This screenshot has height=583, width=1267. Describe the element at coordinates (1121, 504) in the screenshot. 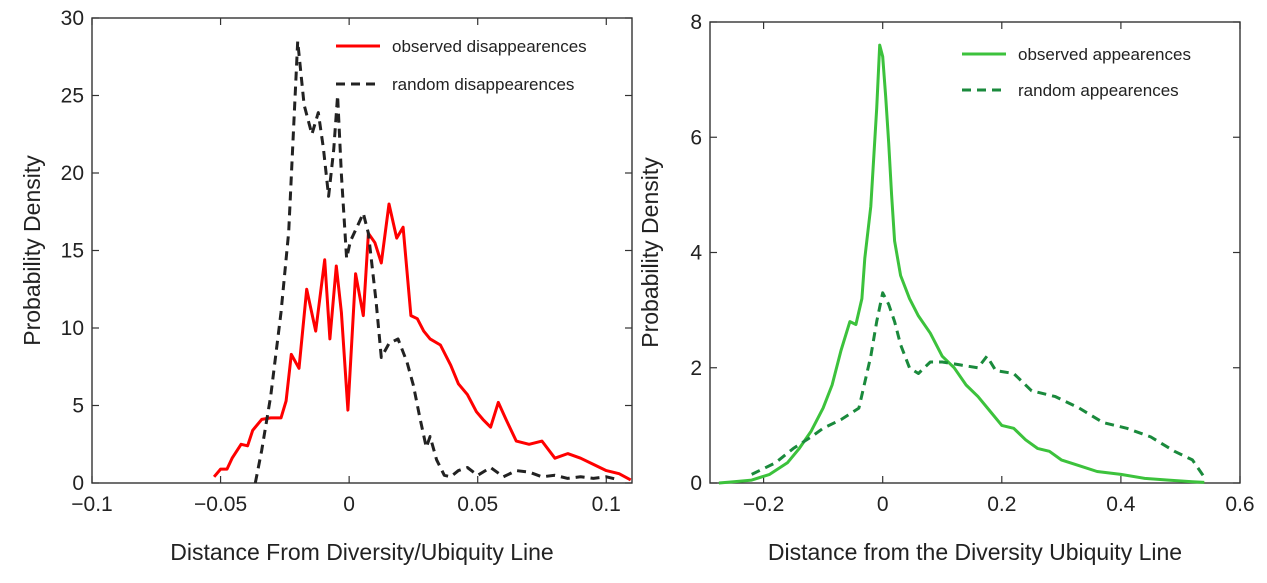

I see `x-tick-label: 0.4` at that location.